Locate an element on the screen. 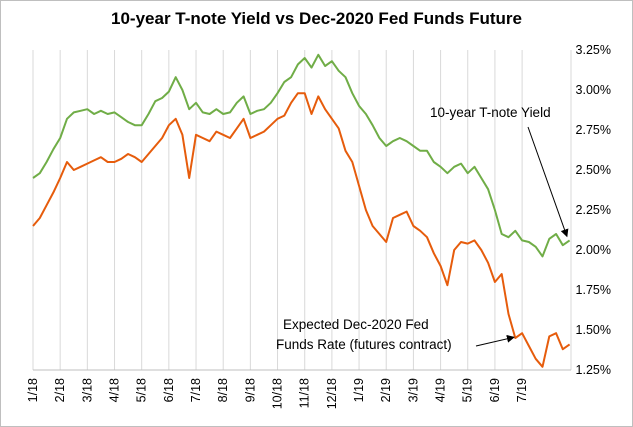 This screenshot has width=633, height=427. y-tick-label: 3.00% is located at coordinates (593, 90).